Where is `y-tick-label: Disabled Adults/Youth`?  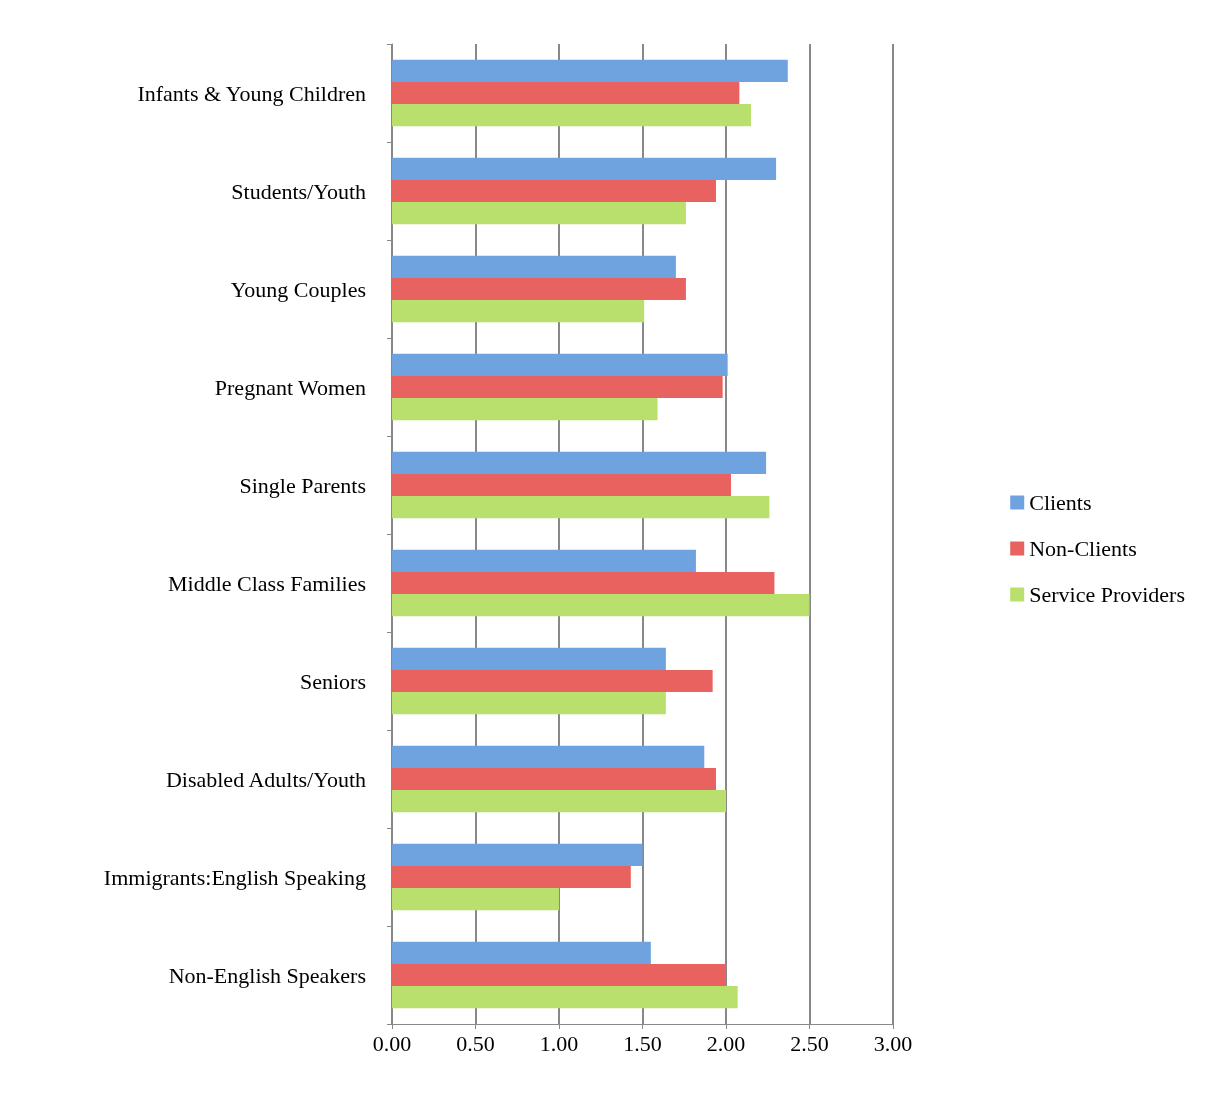 y-tick-label: Disabled Adults/Youth is located at coordinates (265, 779).